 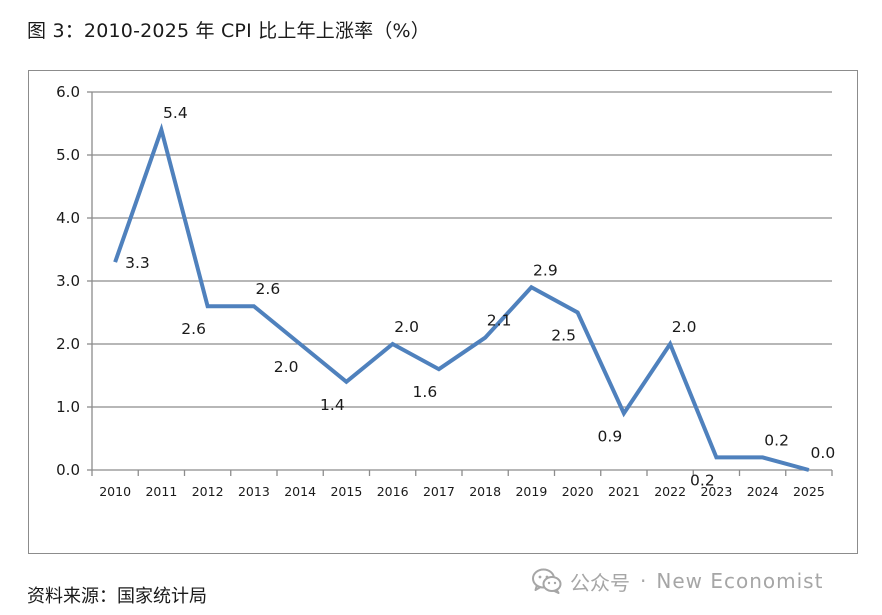 I want to click on data-label: 1.4, so click(x=332, y=405).